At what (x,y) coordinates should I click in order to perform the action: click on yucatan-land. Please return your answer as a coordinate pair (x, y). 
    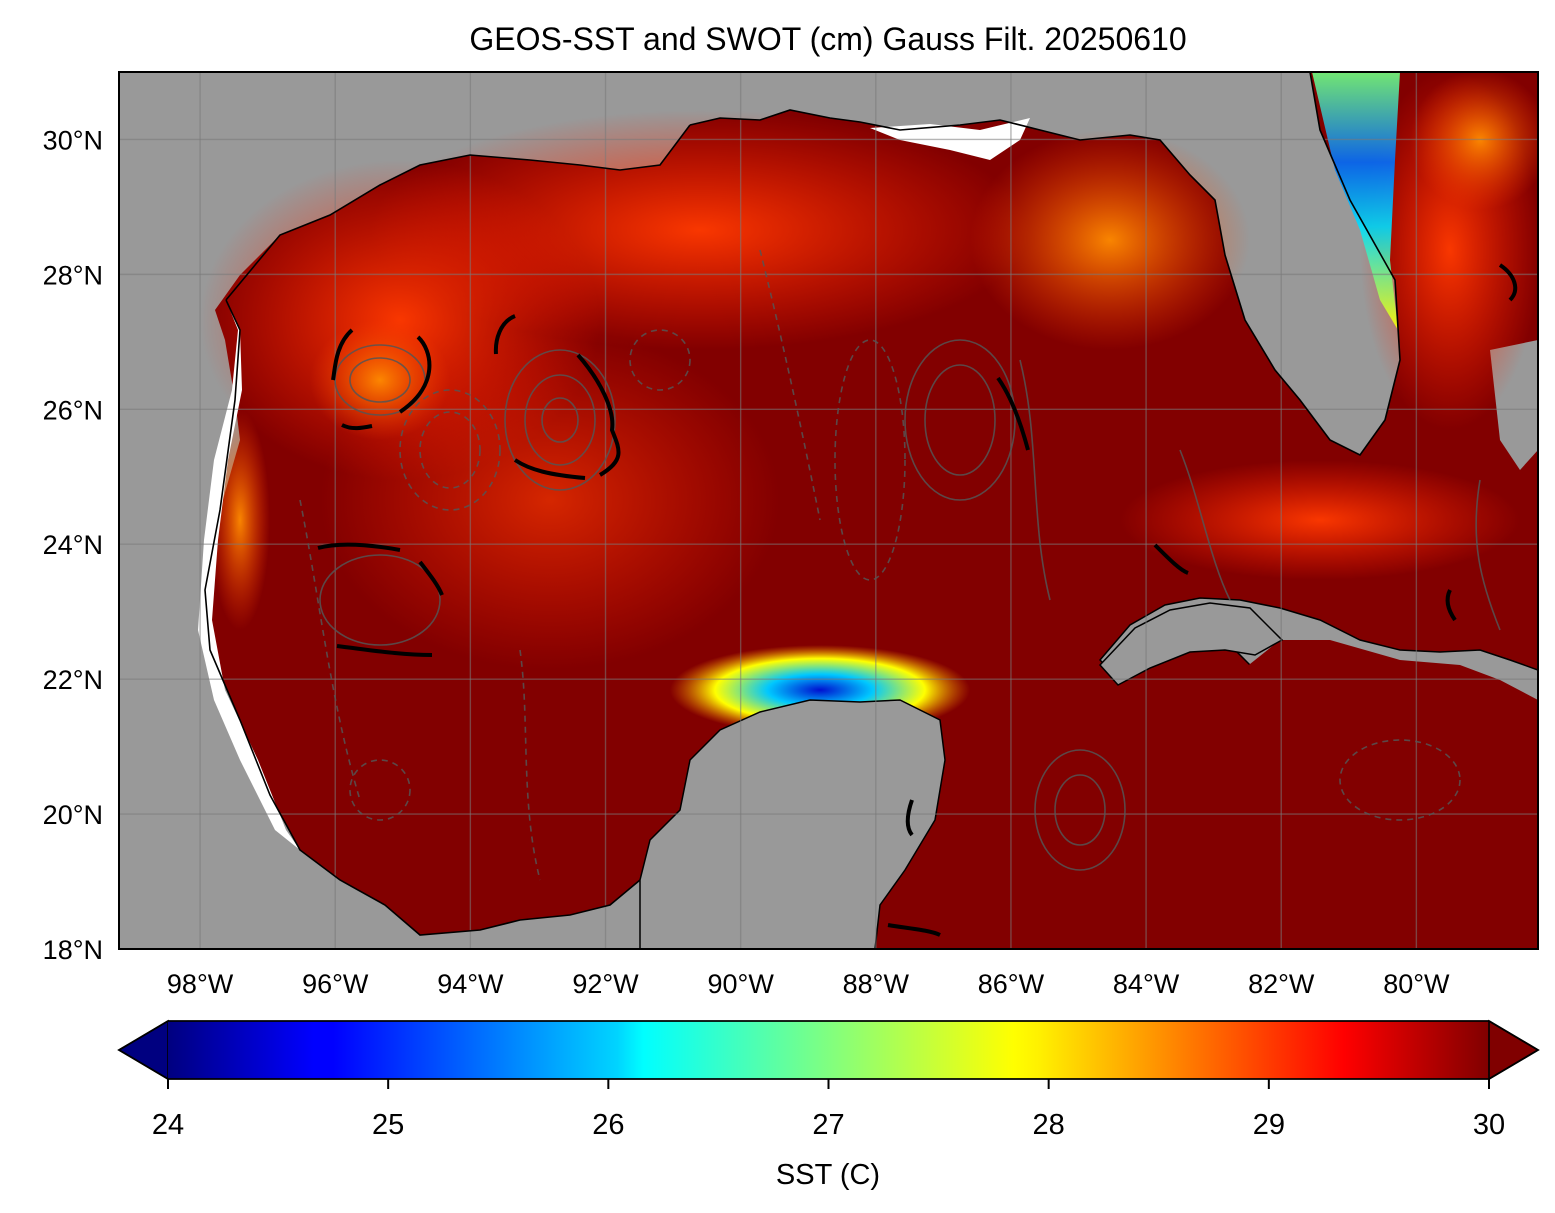
    Looking at the image, I should click on (792, 824).